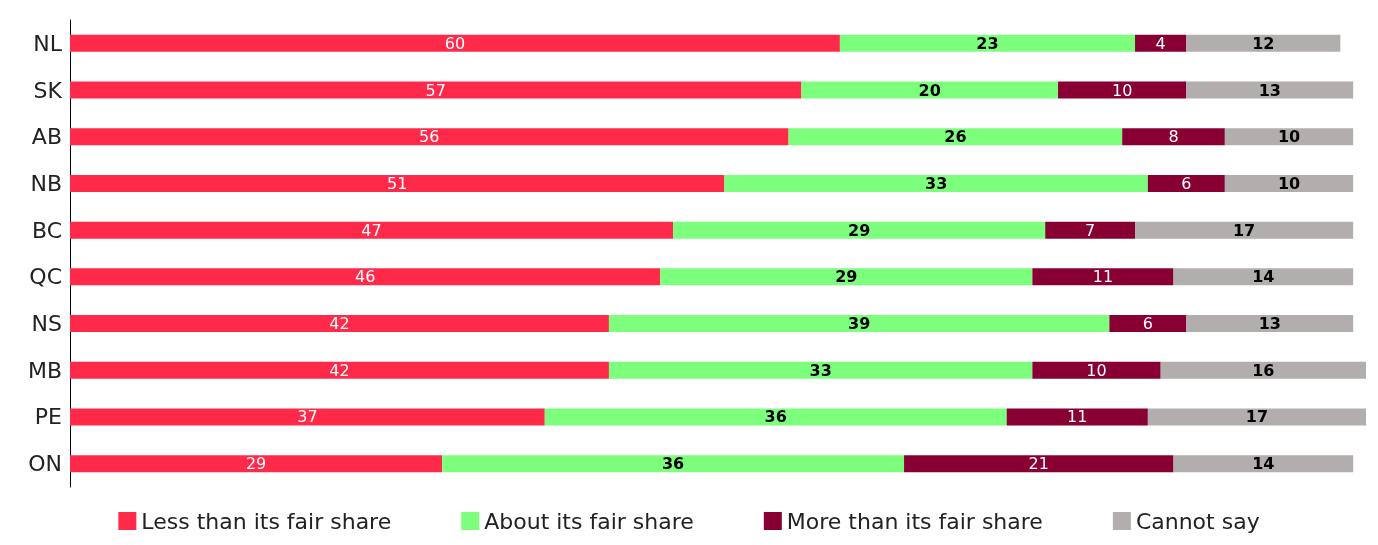 The image size is (1378, 545). What do you see at coordinates (48, 90) in the screenshot?
I see `y-tick-label: SK` at bounding box center [48, 90].